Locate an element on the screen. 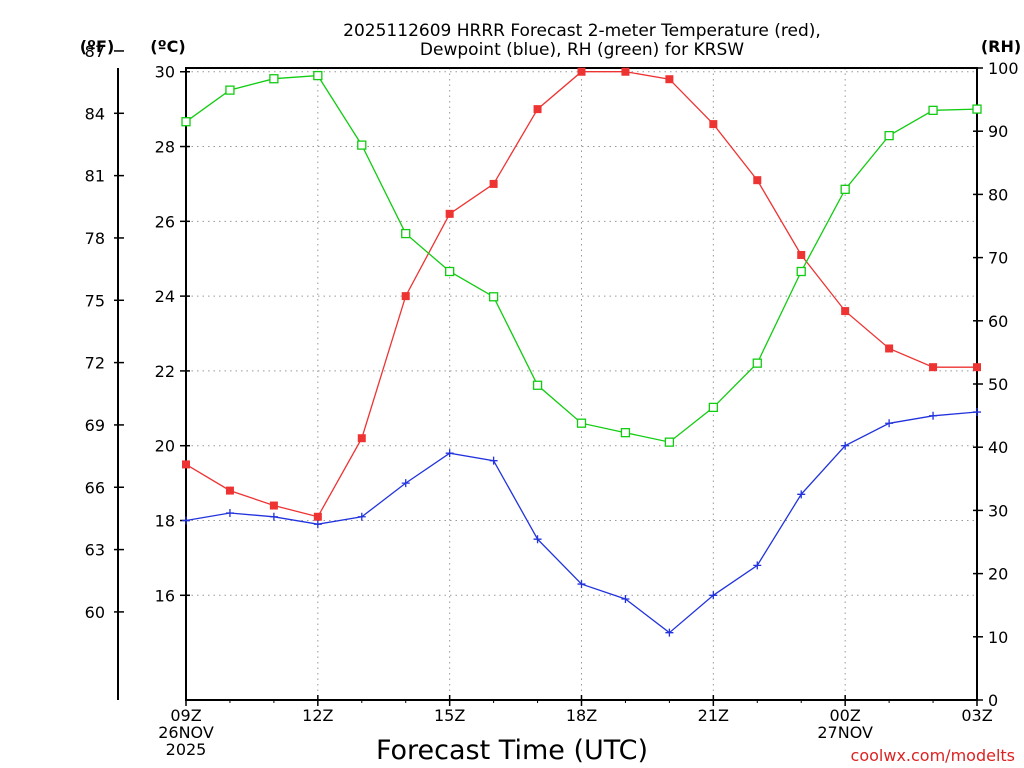 The width and height of the screenshot is (1024, 768). fahrenheit-axis: 60 63 66 69 72 75 78 81 84 87 is located at coordinates (104, 371).